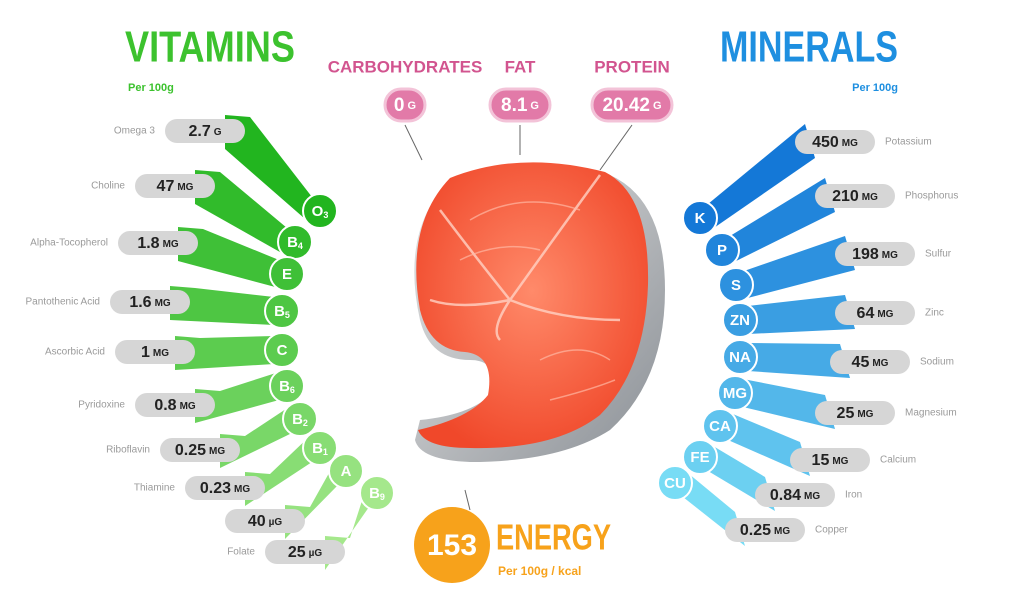  I want to click on amount-value: 15, so click(821, 460).